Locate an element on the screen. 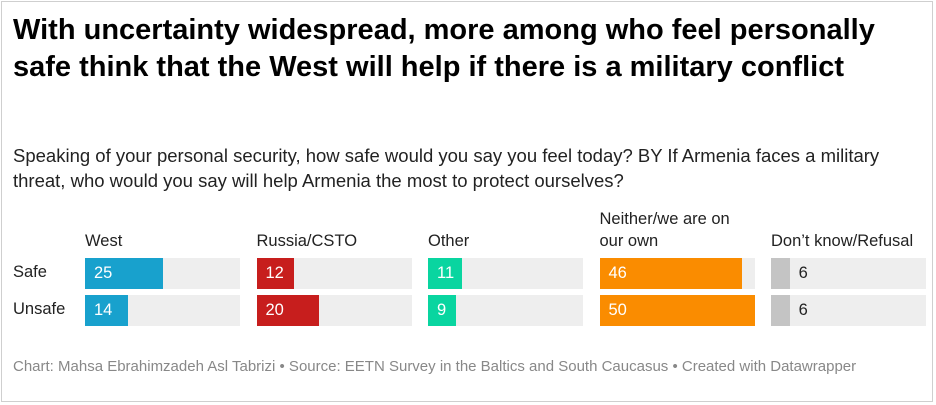  bar-track: 14 is located at coordinates (162, 310).